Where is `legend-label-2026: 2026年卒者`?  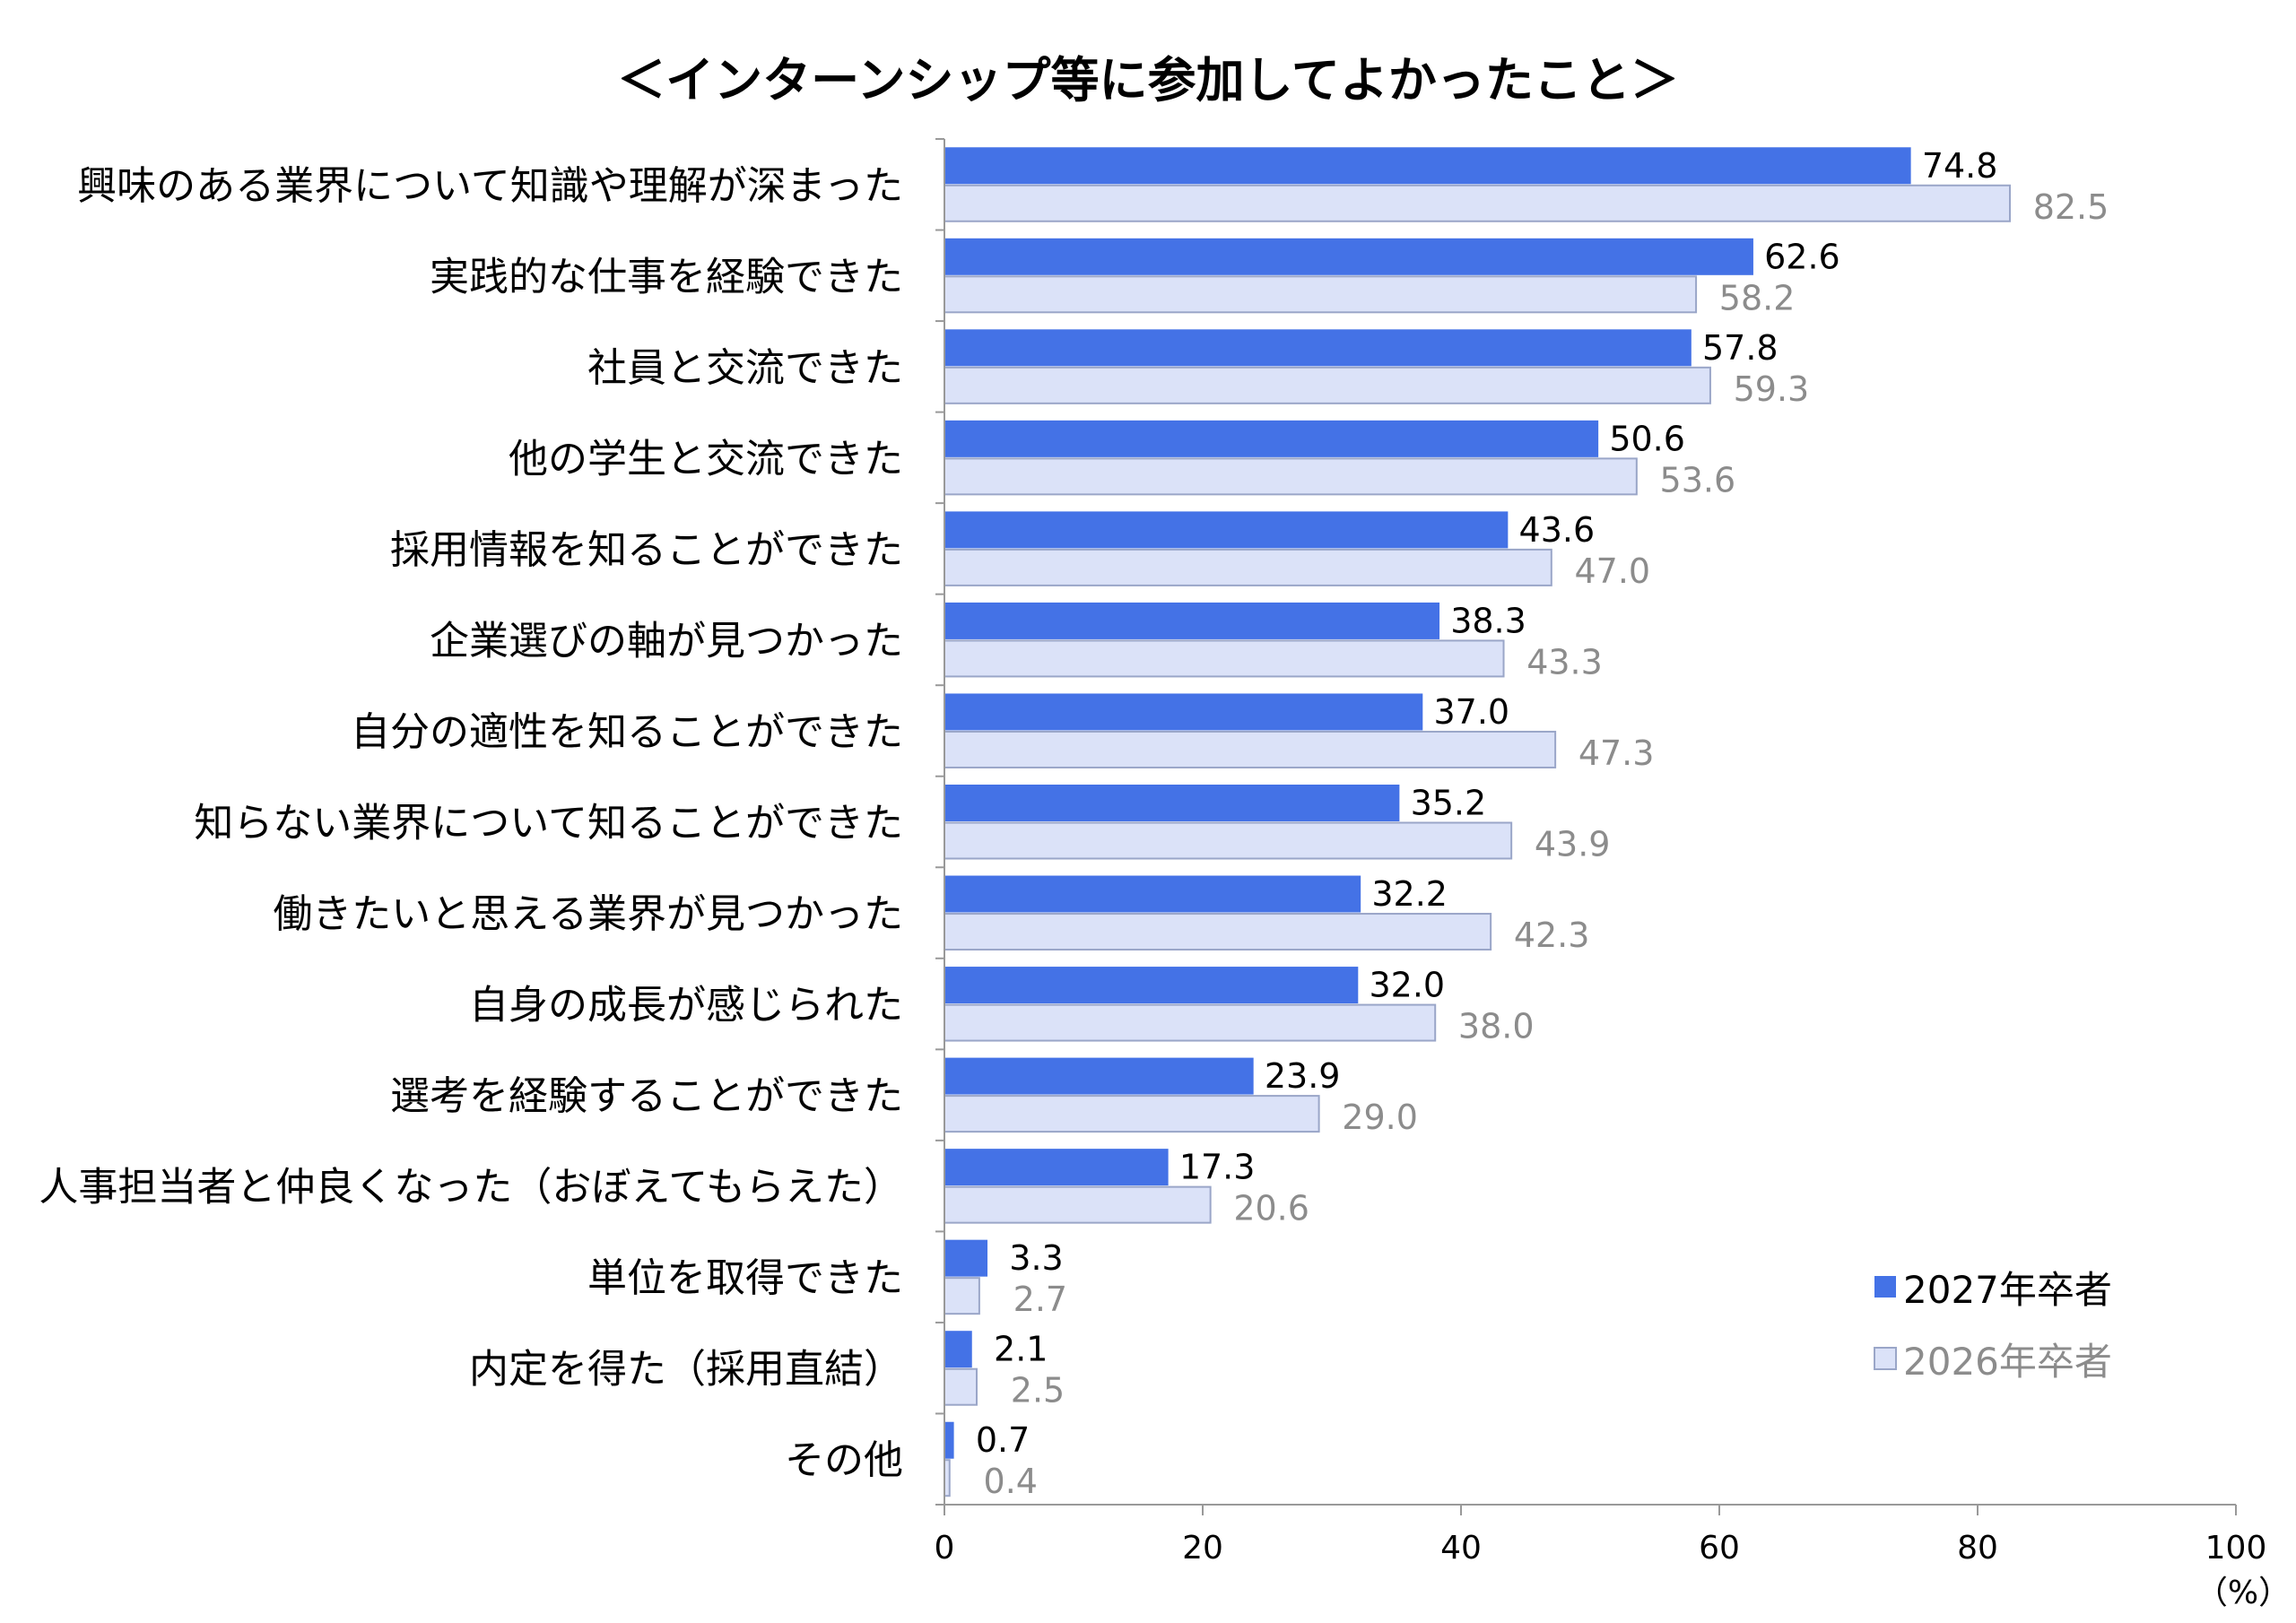 legend-label-2026: 2026年卒者 is located at coordinates (2007, 1362).